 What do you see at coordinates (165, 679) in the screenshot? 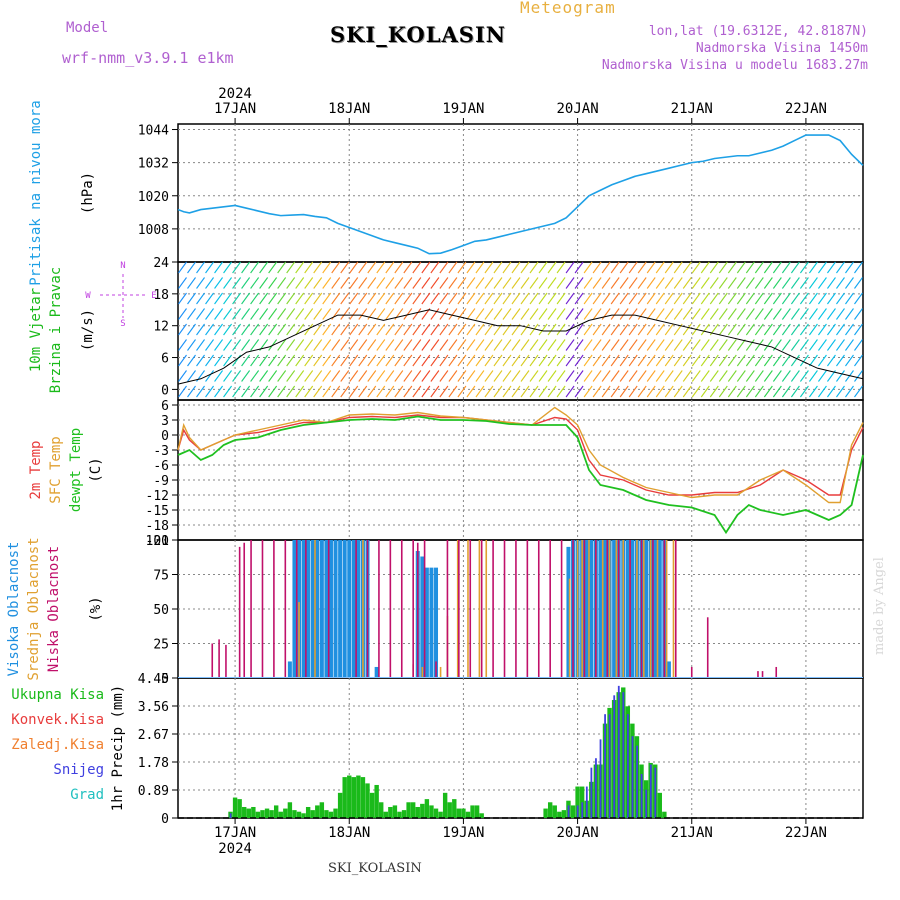
I see `clouds-ytick-label: 0` at bounding box center [165, 679].